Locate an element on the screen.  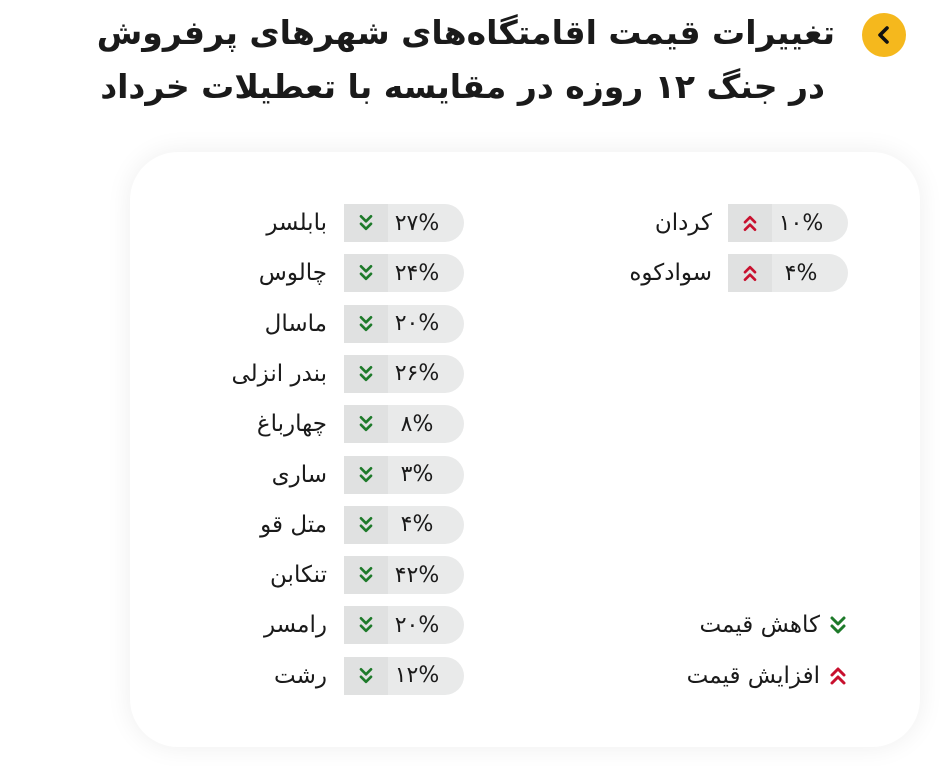
percent-badge: ۱۰% is located at coordinates (788, 223).